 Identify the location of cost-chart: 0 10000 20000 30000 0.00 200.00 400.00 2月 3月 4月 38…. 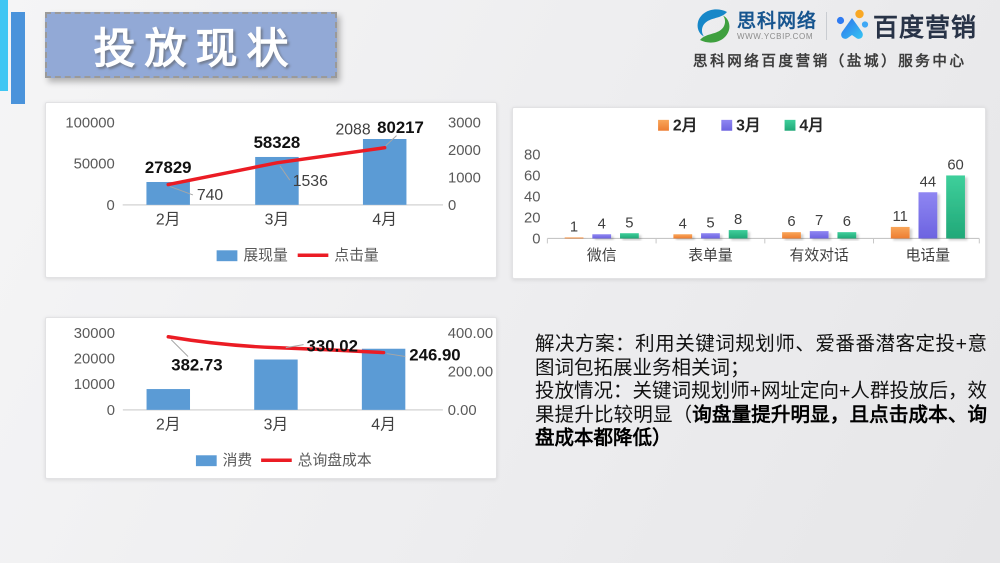
(283, 397).